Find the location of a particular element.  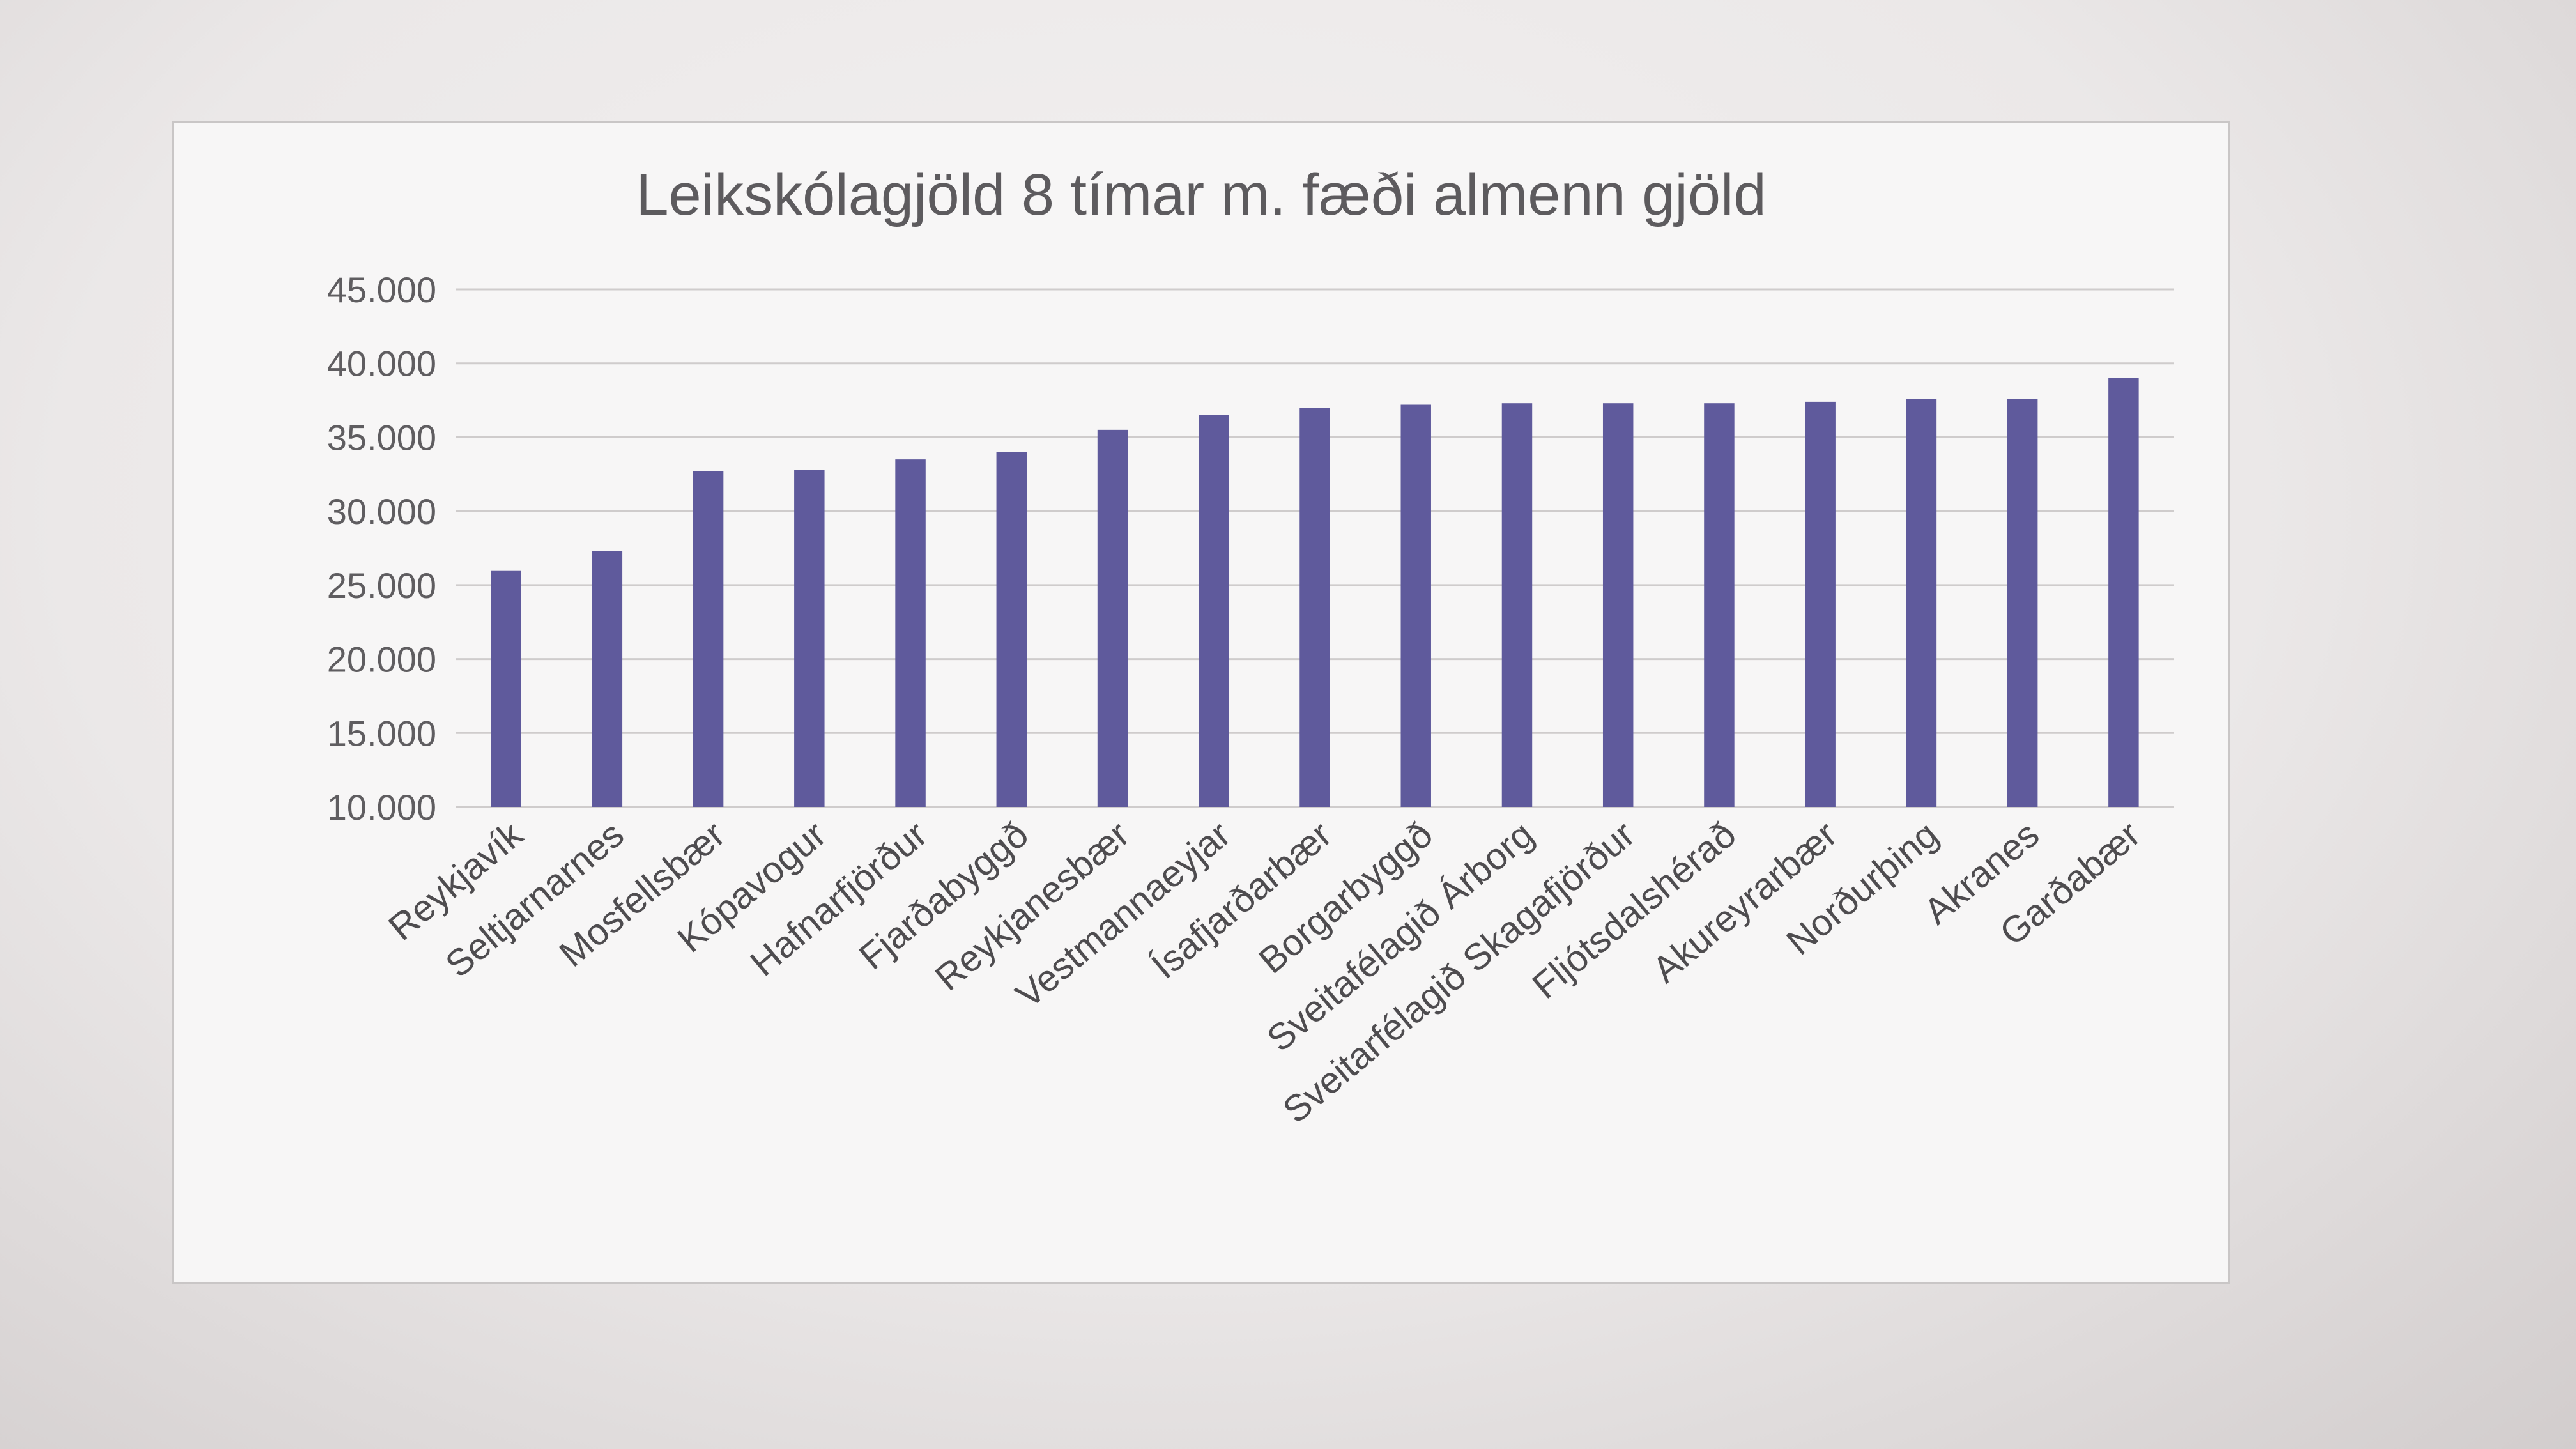

y-tick-label: 25.000 is located at coordinates (381, 585).